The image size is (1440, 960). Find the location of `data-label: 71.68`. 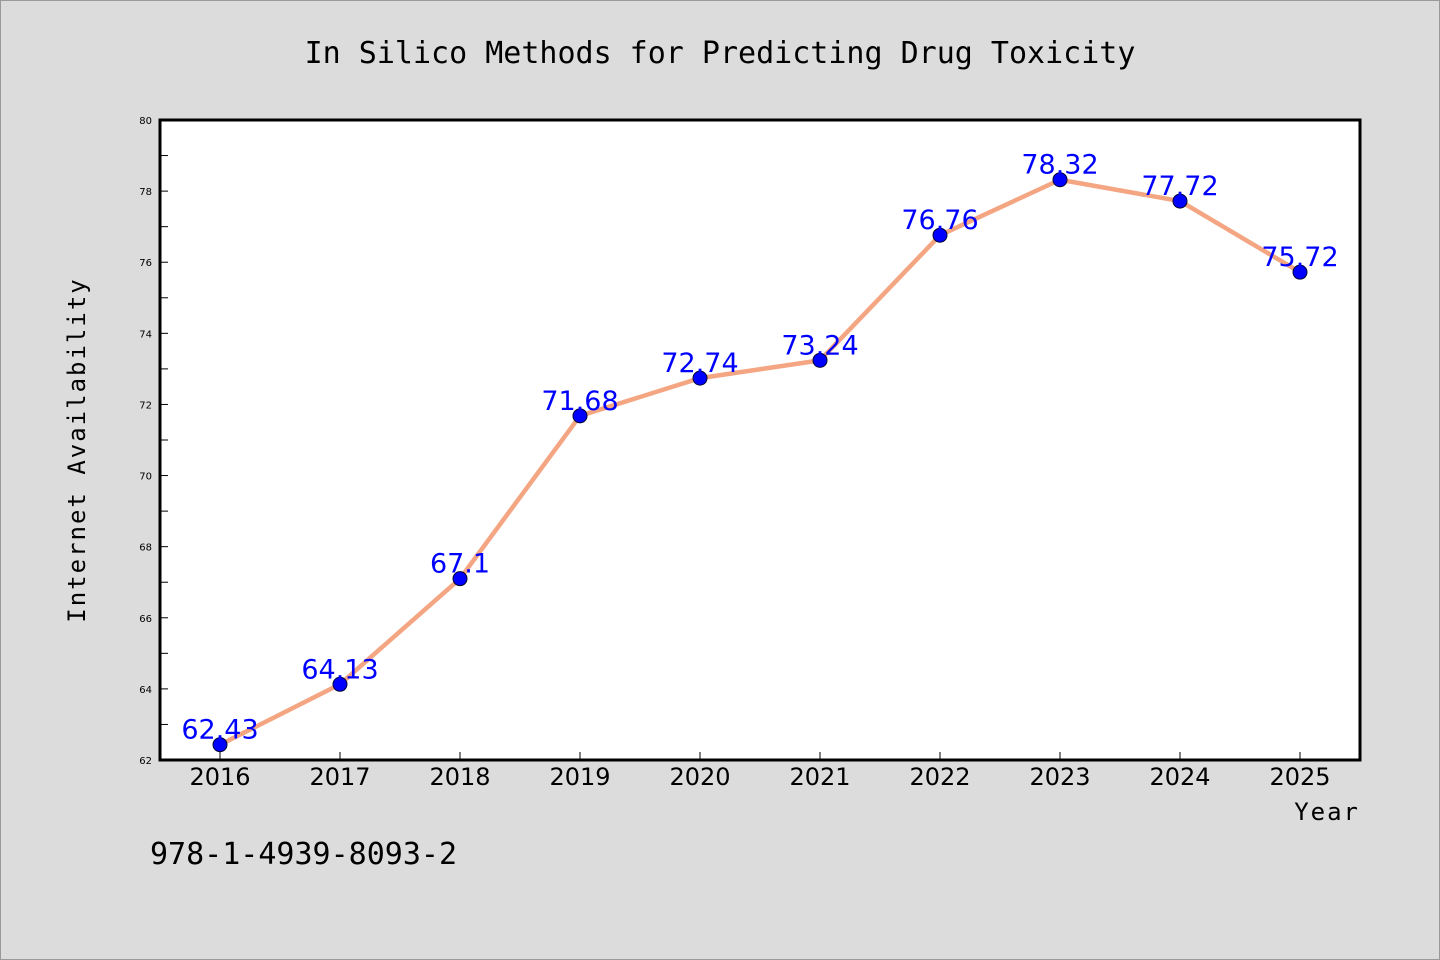

data-label: 71.68 is located at coordinates (579, 401).